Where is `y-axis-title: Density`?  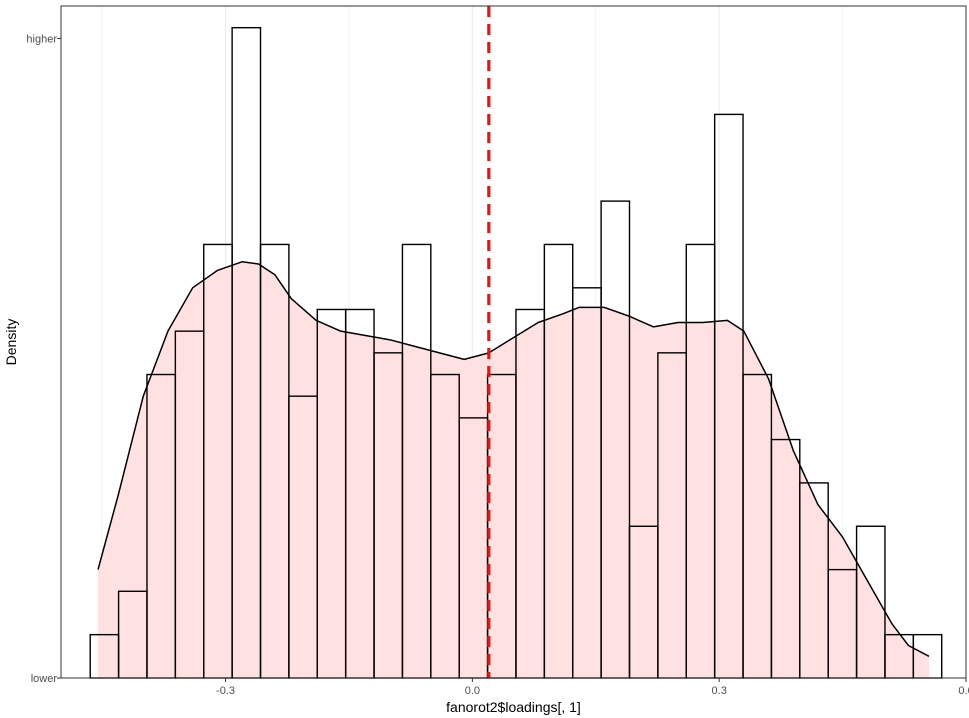
y-axis-title: Density is located at coordinates (11, 342).